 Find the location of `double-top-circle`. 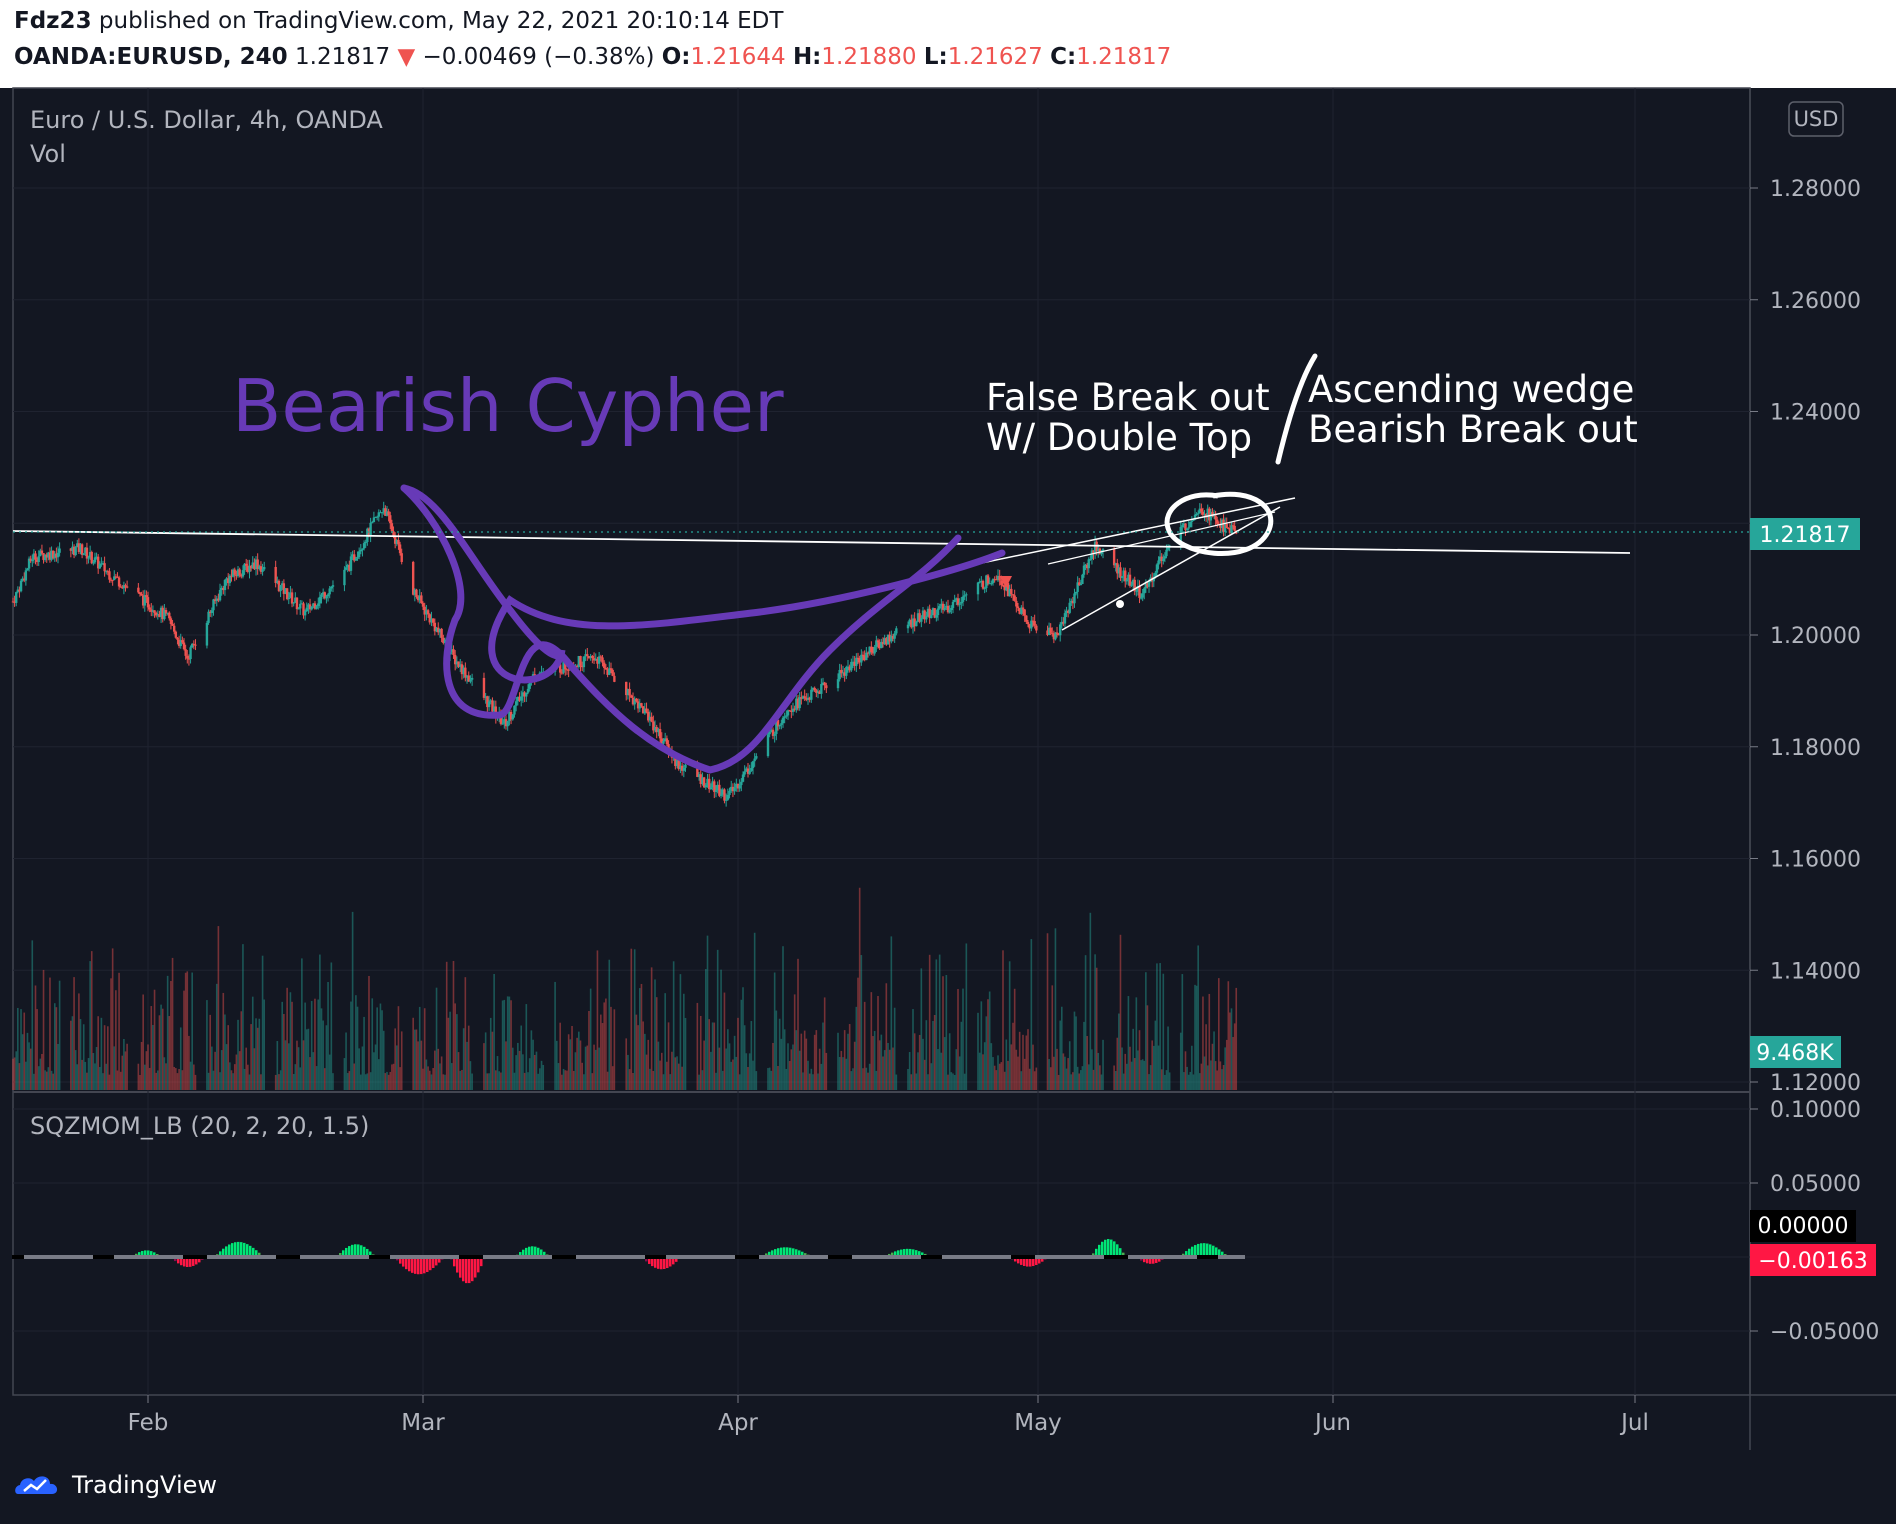

double-top-circle is located at coordinates (1219, 523).